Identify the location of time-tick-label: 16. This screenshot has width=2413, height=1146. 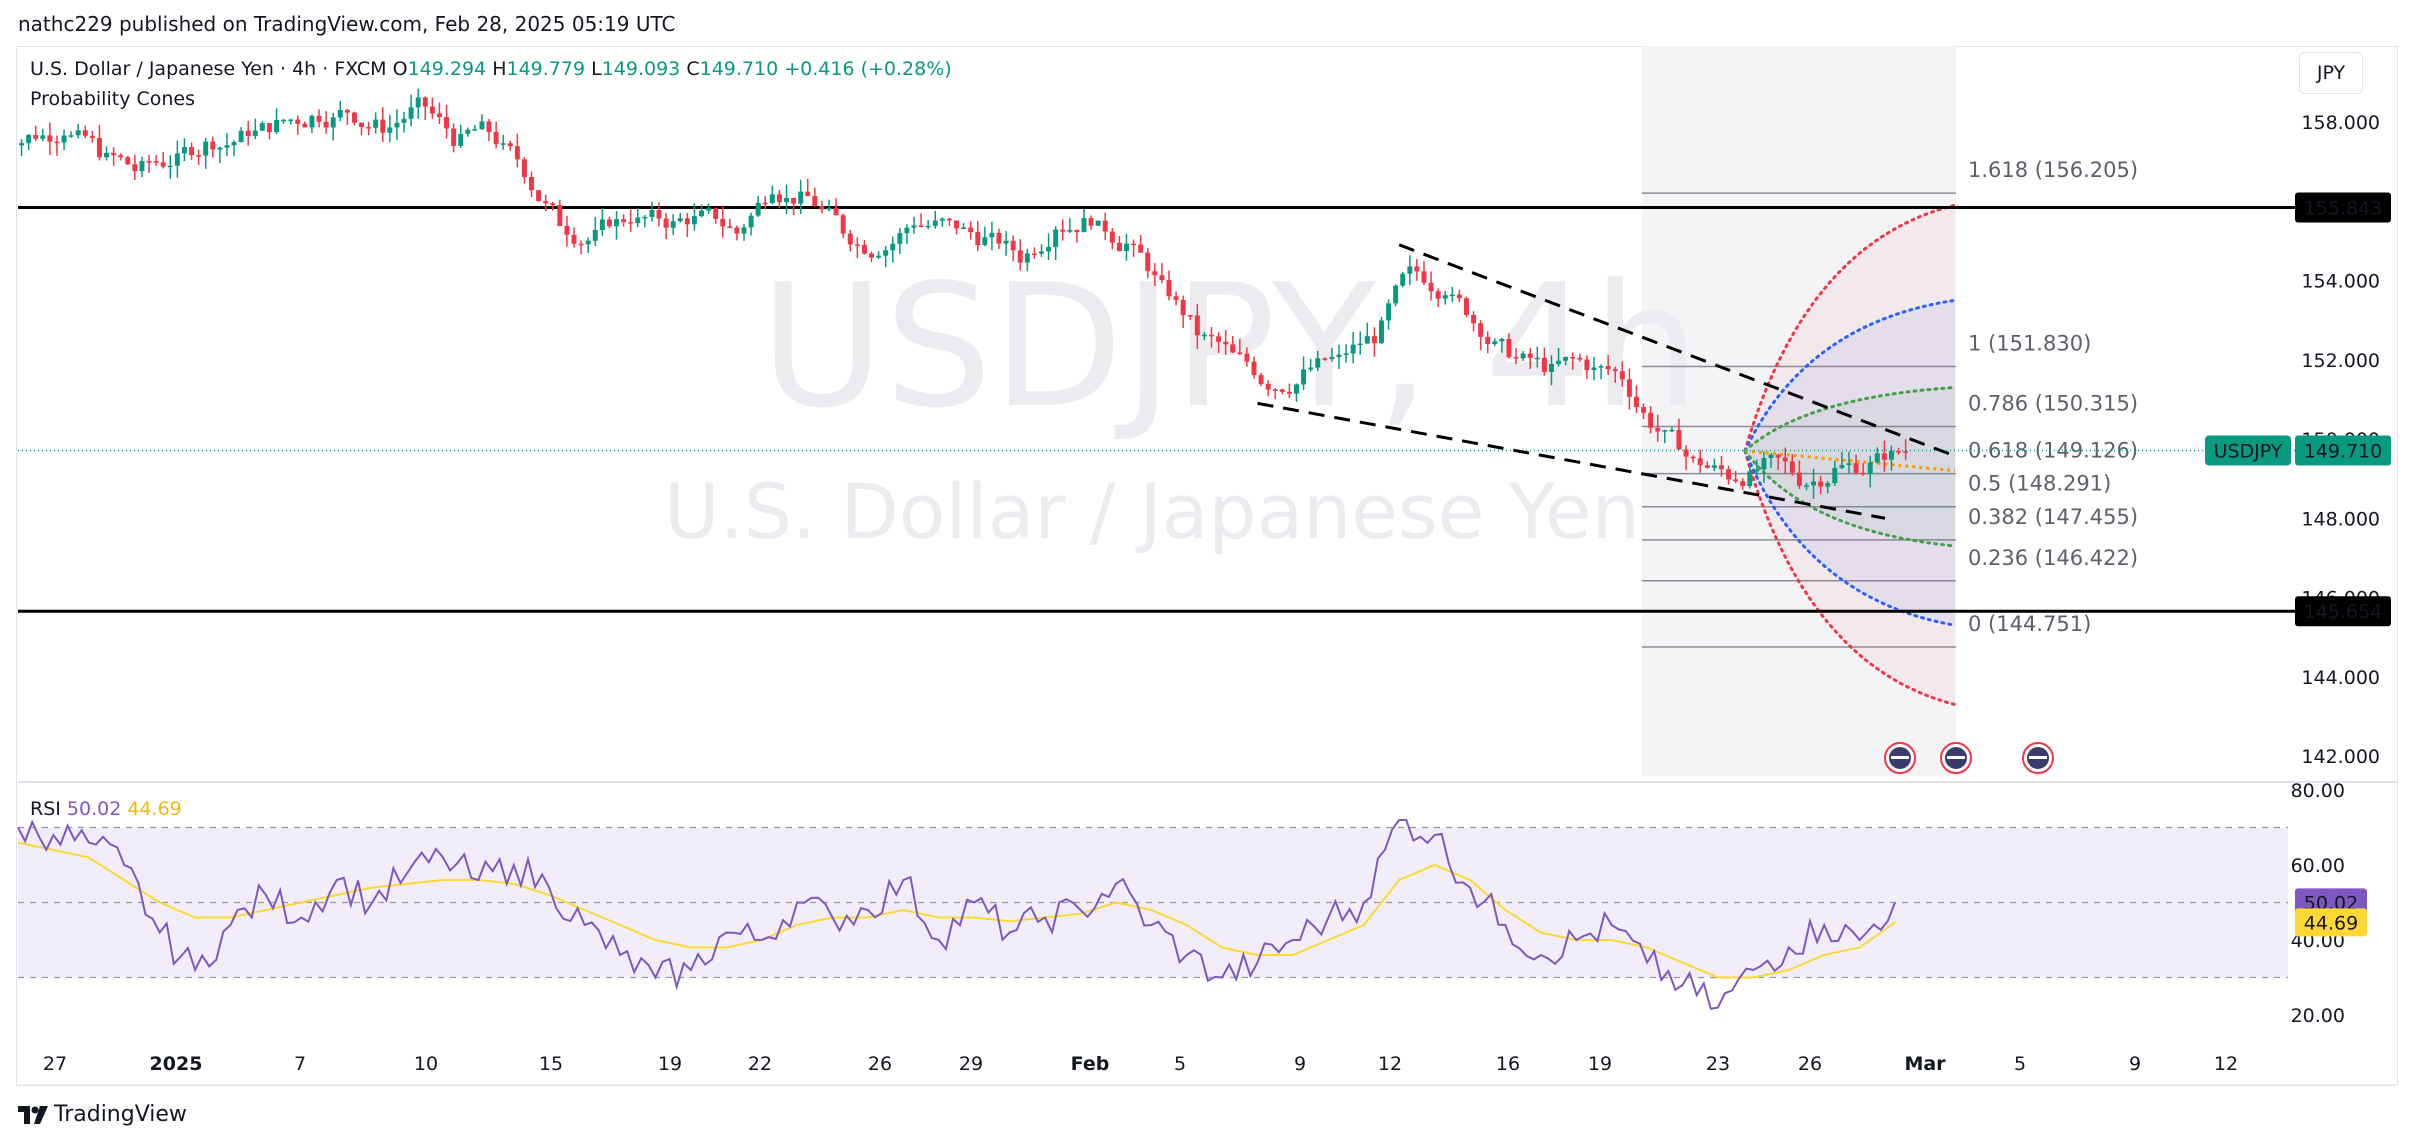
(1508, 1064).